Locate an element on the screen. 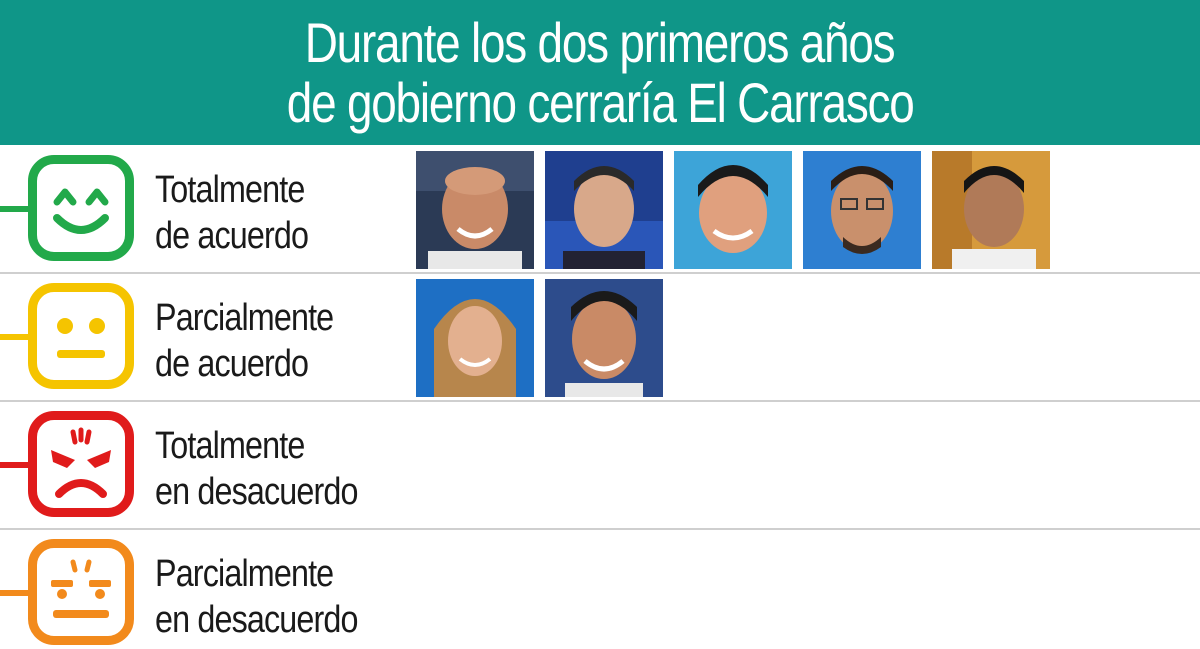 Image resolution: width=1200 pixels, height=649 pixels. neutral-face-icon is located at coordinates (81, 336).